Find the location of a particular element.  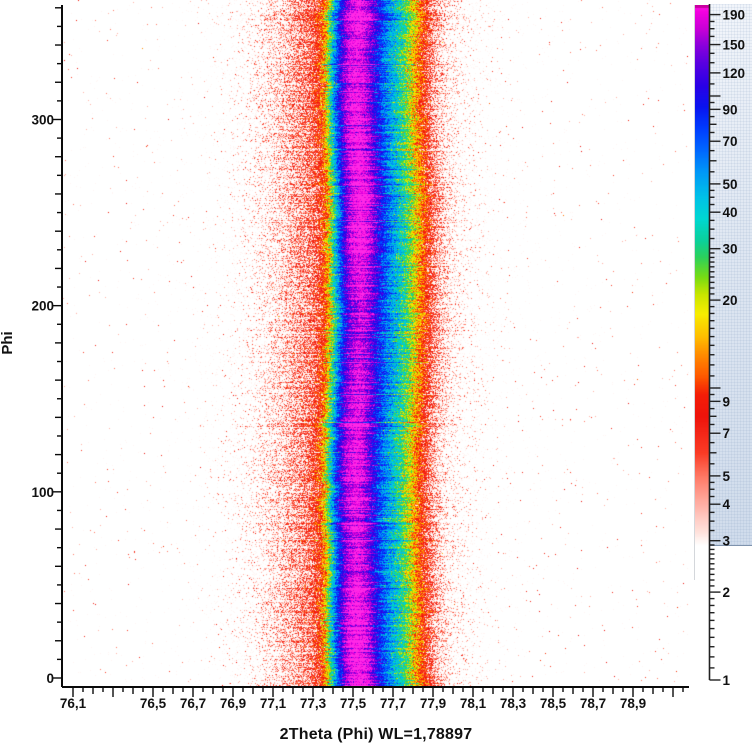

x-tick-label: 78,3 is located at coordinates (513, 703).